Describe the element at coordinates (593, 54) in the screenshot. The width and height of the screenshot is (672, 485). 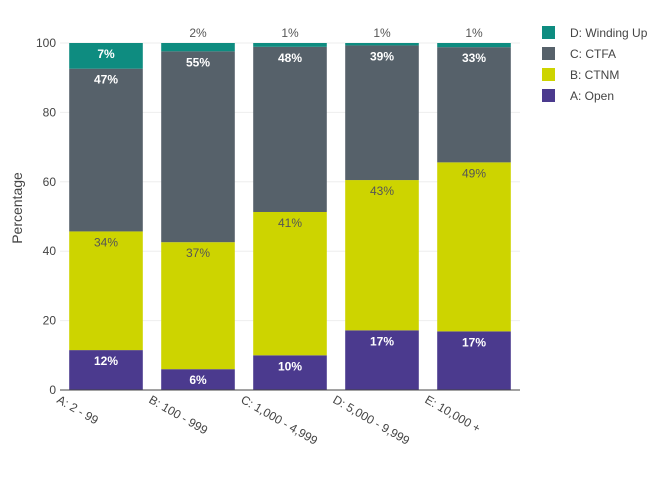
I see `legend-label: C: CTFA` at that location.